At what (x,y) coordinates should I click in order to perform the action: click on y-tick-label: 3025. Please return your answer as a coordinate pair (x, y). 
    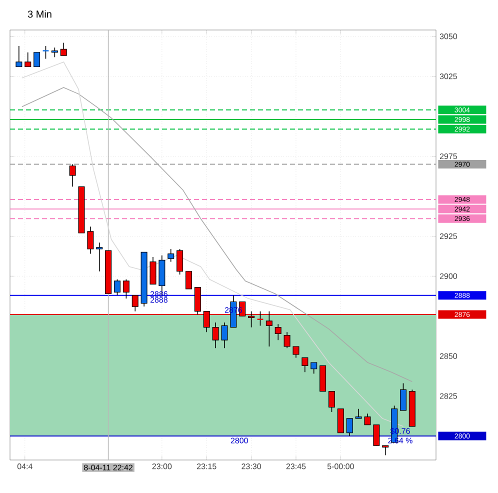
    Looking at the image, I should click on (448, 77).